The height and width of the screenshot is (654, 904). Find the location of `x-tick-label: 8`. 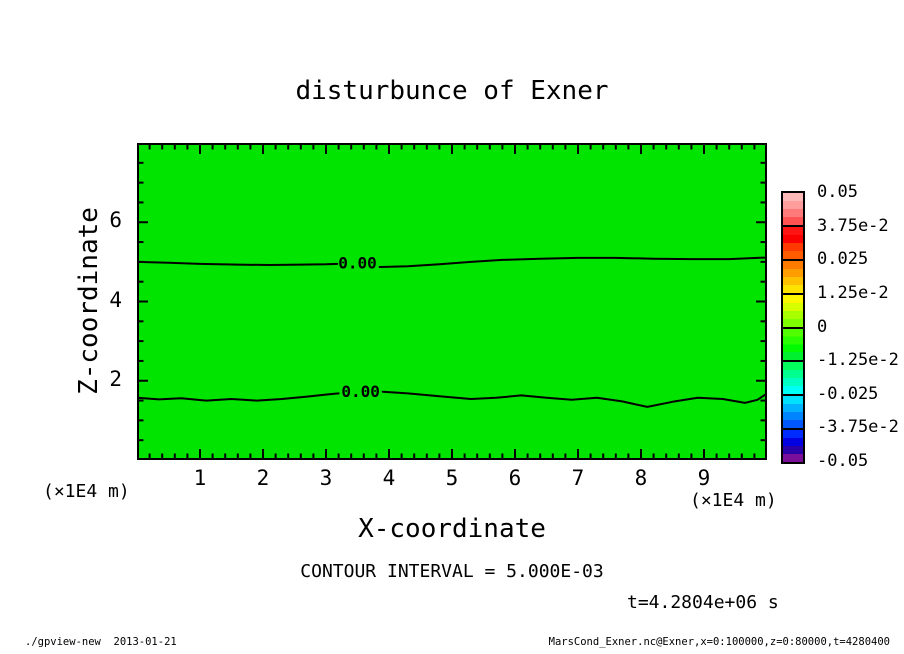

x-tick-label: 8 is located at coordinates (641, 478).